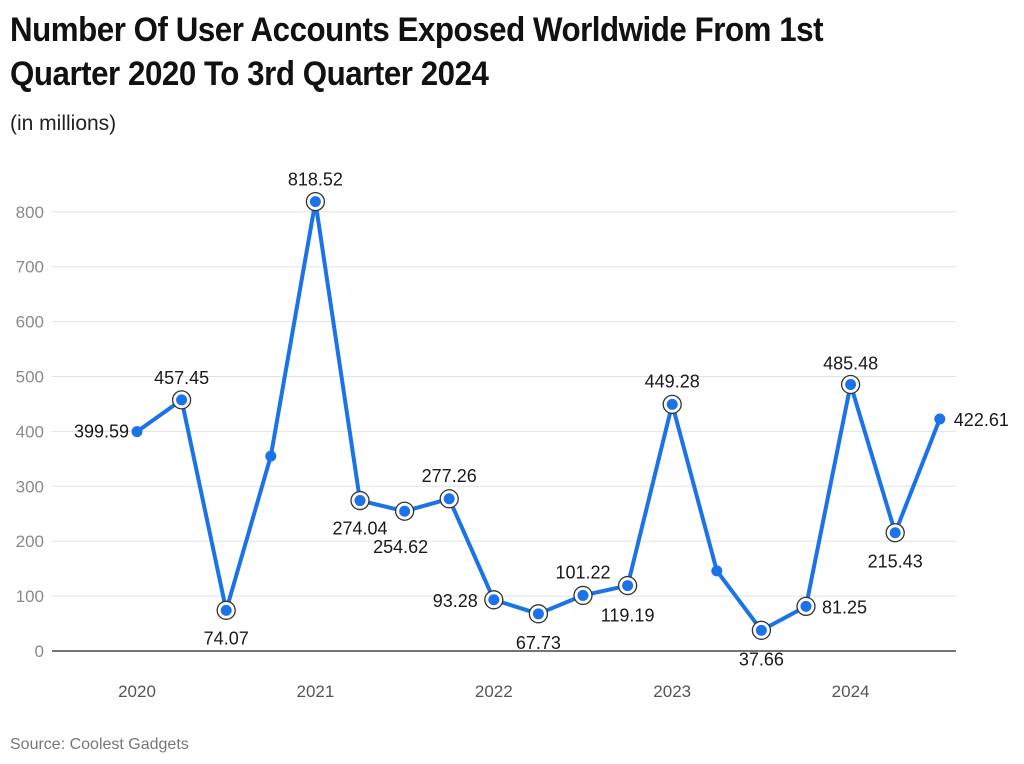  I want to click on x-tick-label: 2023, so click(672, 691).